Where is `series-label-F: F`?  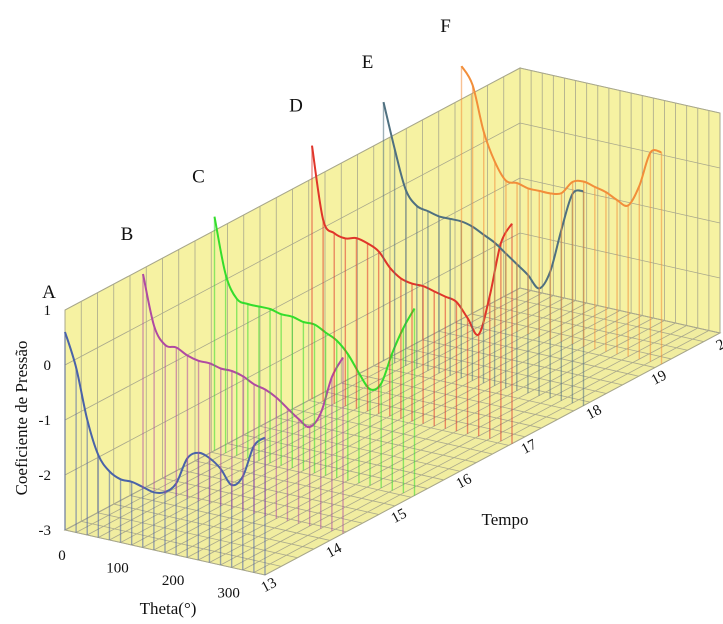
series-label-F: F is located at coordinates (445, 26).